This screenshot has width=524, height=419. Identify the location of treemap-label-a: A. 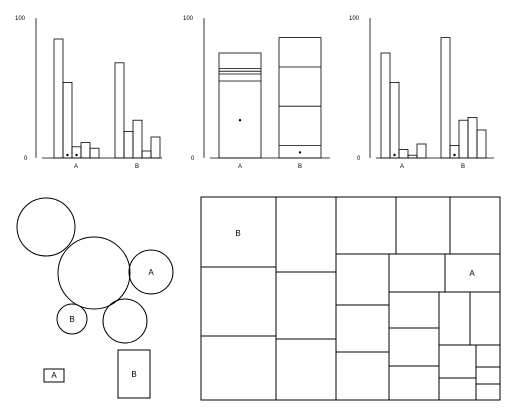
(472, 273).